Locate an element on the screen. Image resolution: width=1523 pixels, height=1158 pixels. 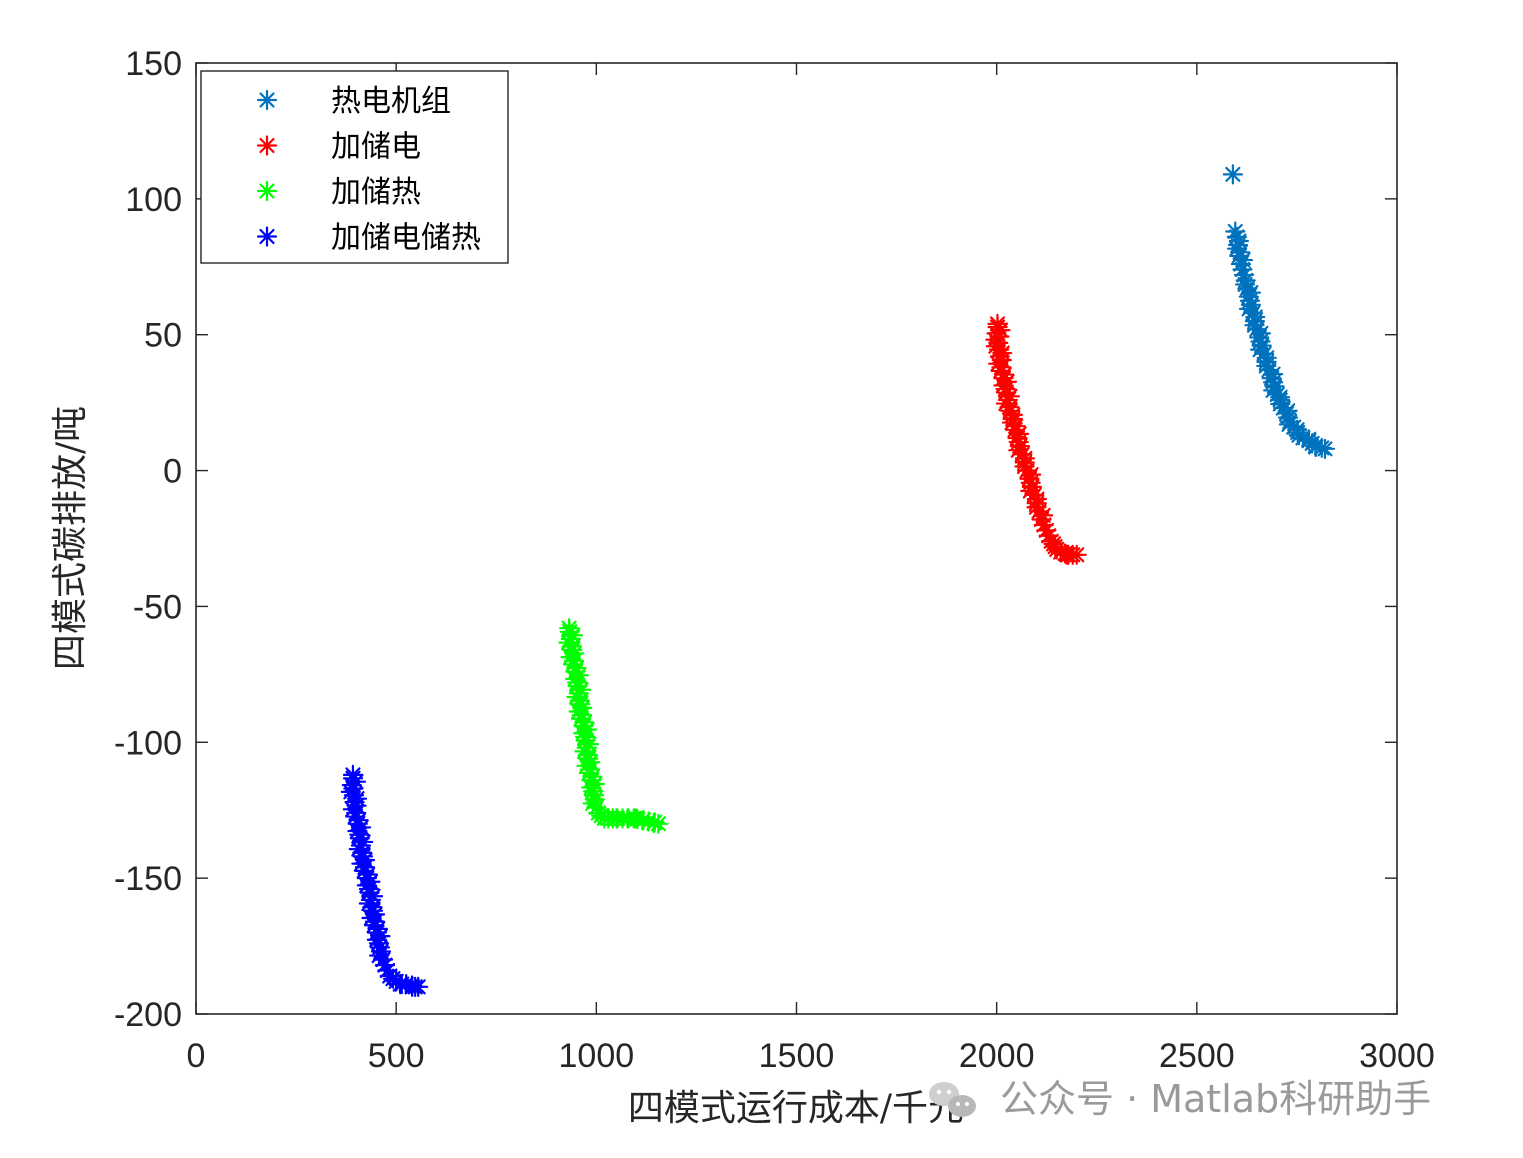
watermark: 公众号 · Matlab科研助手 is located at coordinates (1180, 1099).